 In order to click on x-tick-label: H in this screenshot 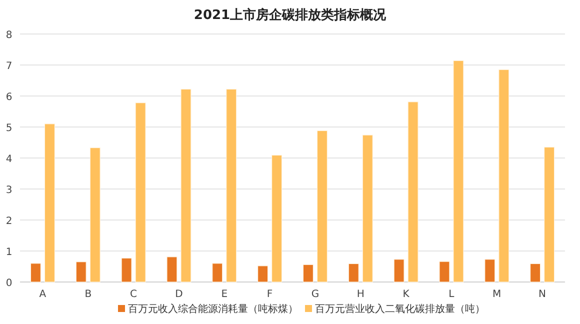, I will do `click(360, 294)`.